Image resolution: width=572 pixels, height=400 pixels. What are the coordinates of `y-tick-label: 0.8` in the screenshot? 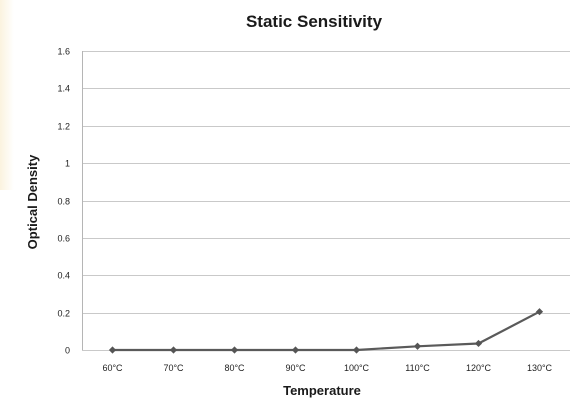 It's located at (63, 202).